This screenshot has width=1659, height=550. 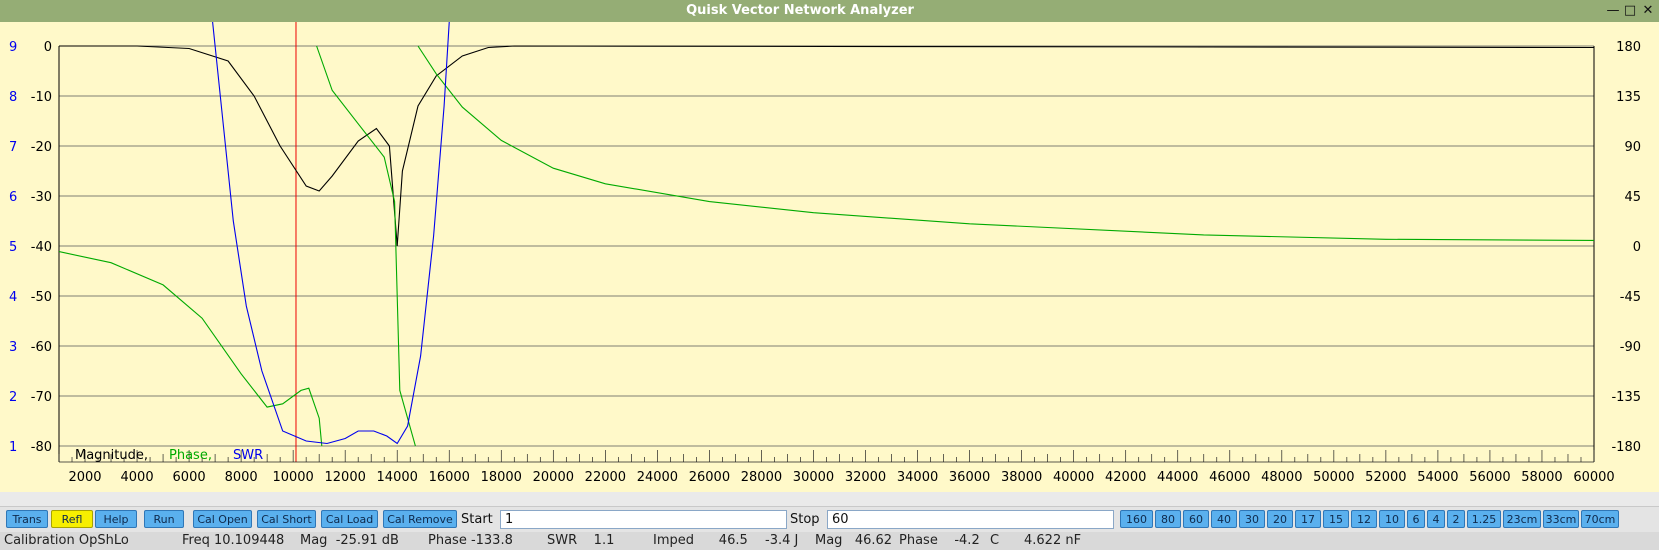 What do you see at coordinates (1593, 477) in the screenshot?
I see `x-tick-label: 60000` at bounding box center [1593, 477].